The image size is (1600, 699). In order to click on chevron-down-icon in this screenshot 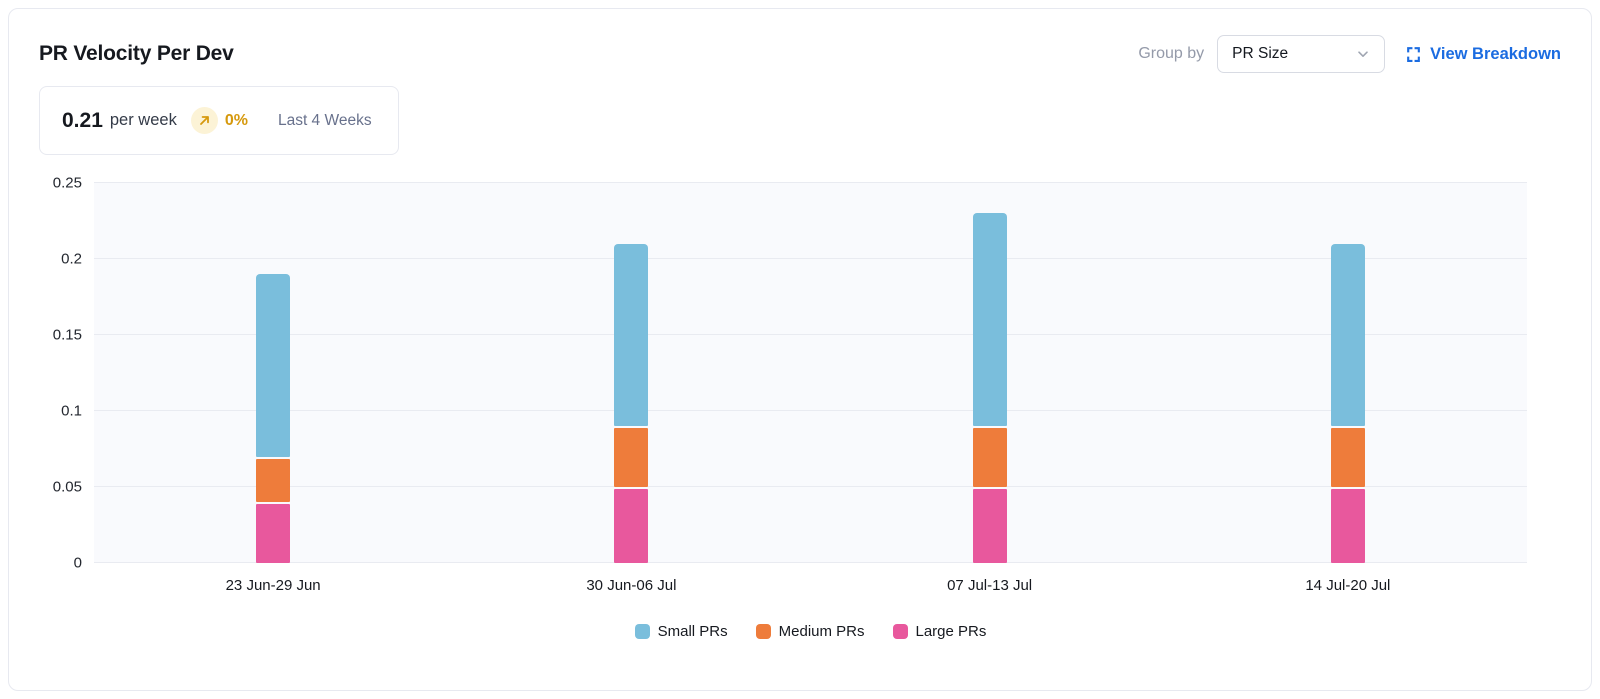, I will do `click(1363, 54)`.